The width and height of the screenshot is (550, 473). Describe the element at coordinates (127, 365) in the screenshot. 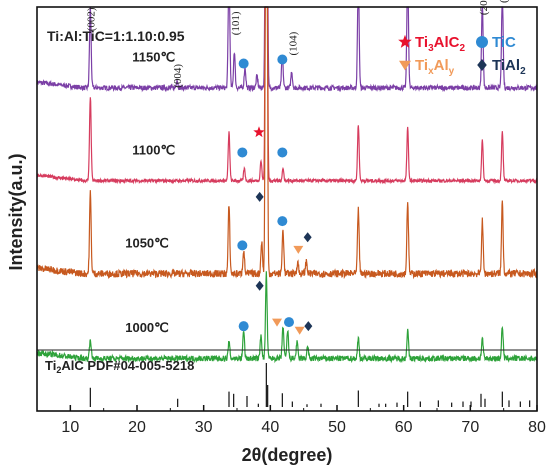

I see `reference-label-rest: AlC PDF#04-005-5218` at that location.